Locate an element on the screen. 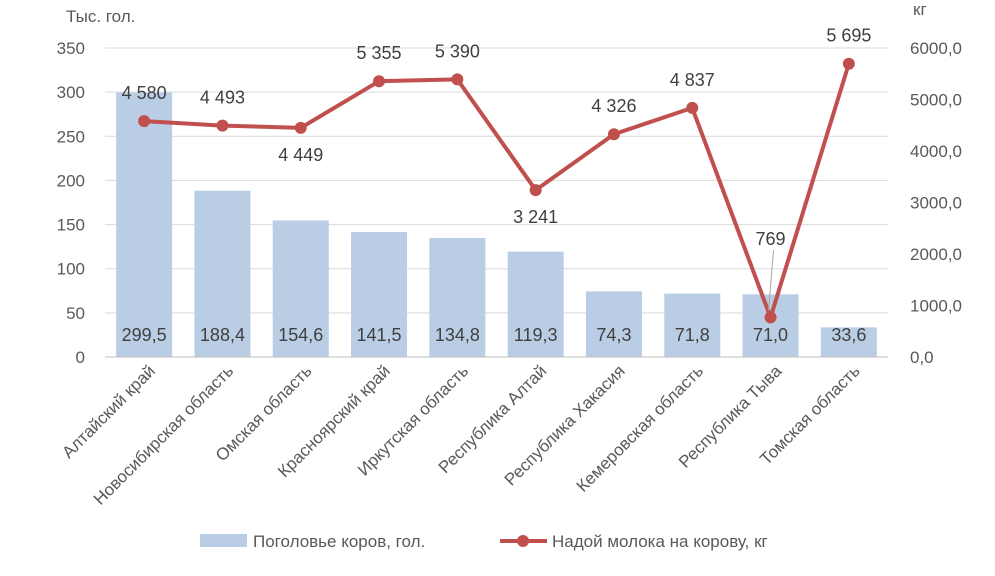 Image resolution: width=995 pixels, height=576 pixels. line-value-label: 5 390 is located at coordinates (457, 51).